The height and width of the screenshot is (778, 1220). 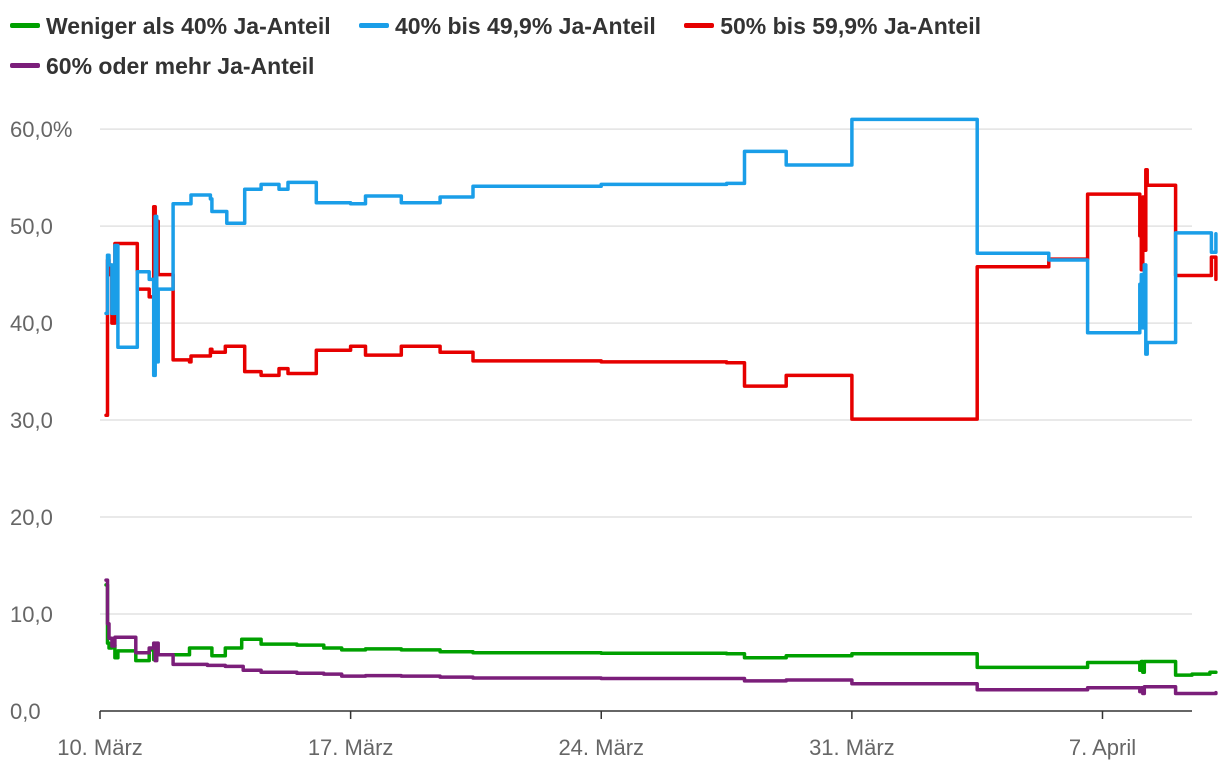 What do you see at coordinates (41, 129) in the screenshot?
I see `y-tick-label: 60,0%` at bounding box center [41, 129].